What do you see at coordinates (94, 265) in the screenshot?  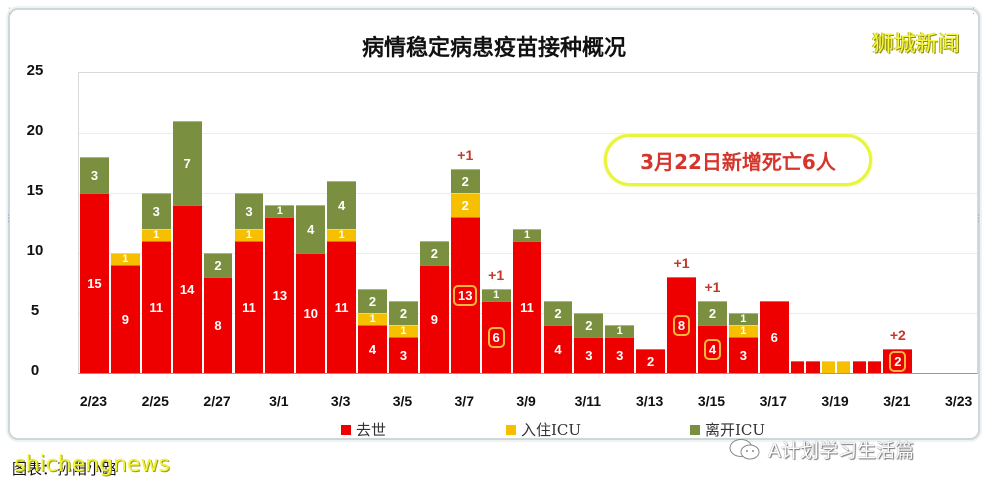 I see `bar-2/23: 15 3` at bounding box center [94, 265].